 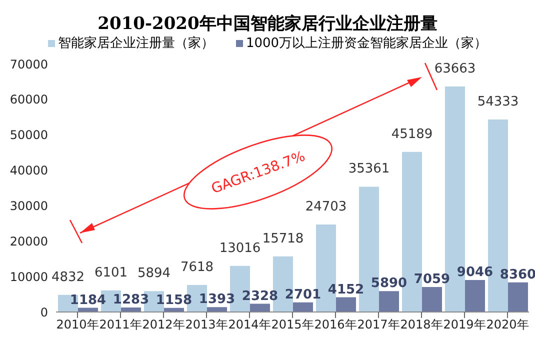 I want to click on x-tick-label: 2013年, so click(x=206, y=325).